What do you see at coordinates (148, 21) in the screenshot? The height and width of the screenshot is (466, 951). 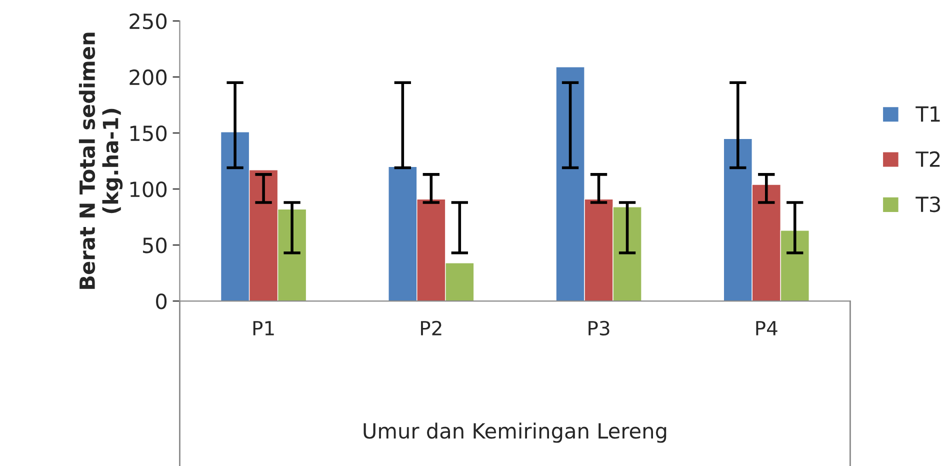 I see `y-tick-label: 250` at bounding box center [148, 21].